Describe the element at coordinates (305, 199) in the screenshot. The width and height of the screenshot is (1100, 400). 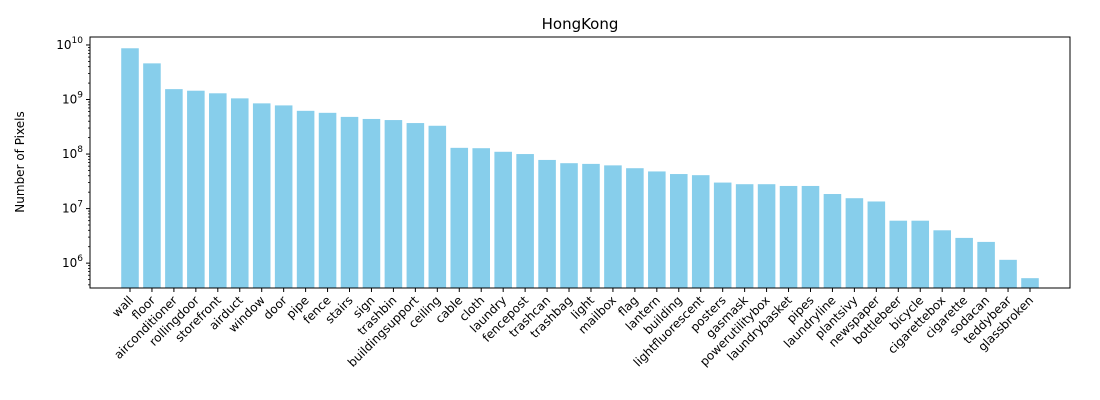
I see `bar-pipe` at that location.